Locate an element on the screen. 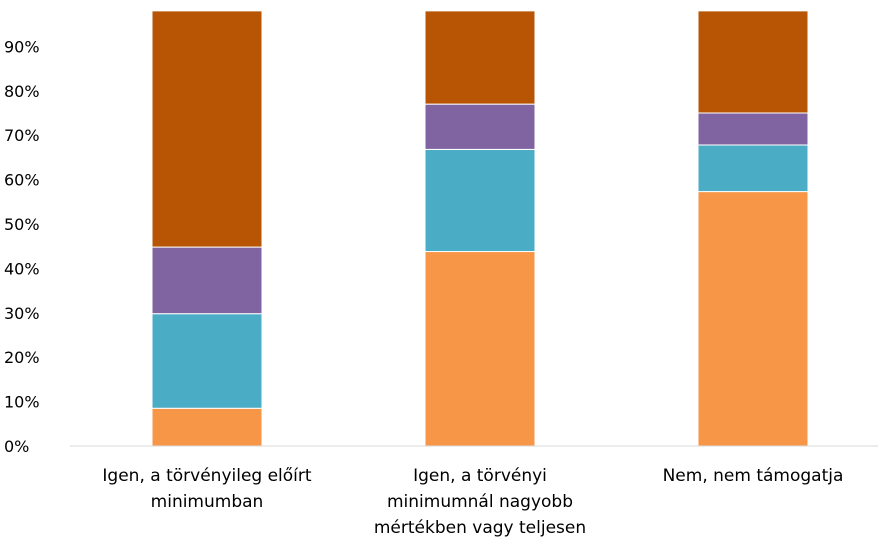 The width and height of the screenshot is (881, 546). x-category-label: Nem, nem támogatja is located at coordinates (753, 476).